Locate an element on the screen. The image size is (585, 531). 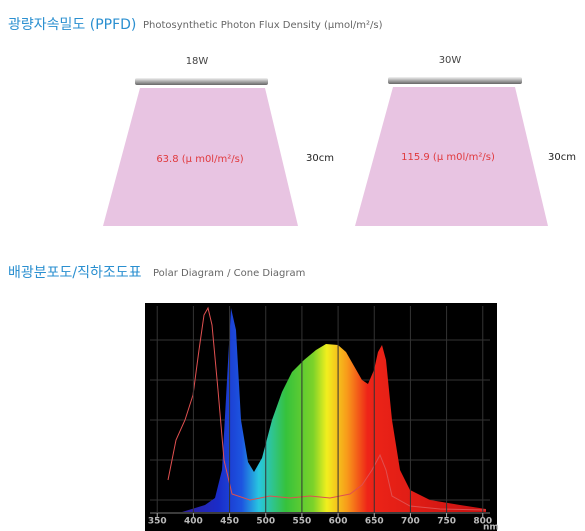
x-tick-label: 350 is located at coordinates (157, 522).